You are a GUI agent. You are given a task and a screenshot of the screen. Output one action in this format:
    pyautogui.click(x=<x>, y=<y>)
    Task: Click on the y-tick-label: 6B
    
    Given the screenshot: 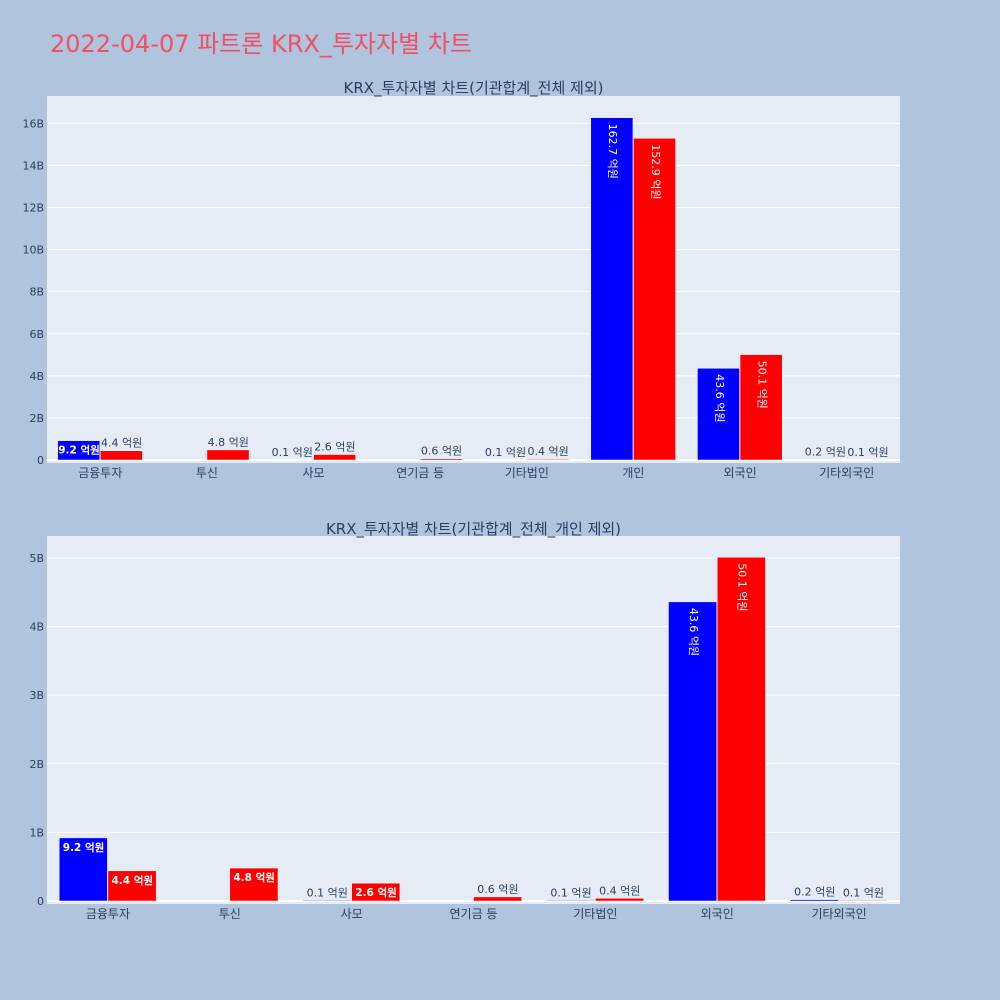 What is the action you would take?
    pyautogui.click(x=36, y=334)
    